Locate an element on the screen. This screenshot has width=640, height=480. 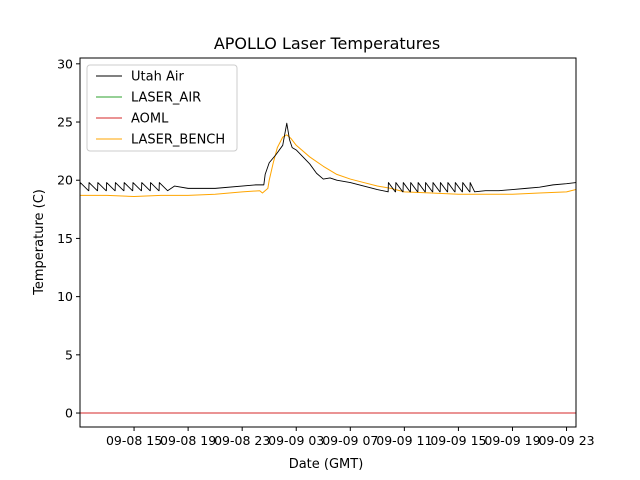
y-axis-label: Temperature (C) is located at coordinates (39, 242).